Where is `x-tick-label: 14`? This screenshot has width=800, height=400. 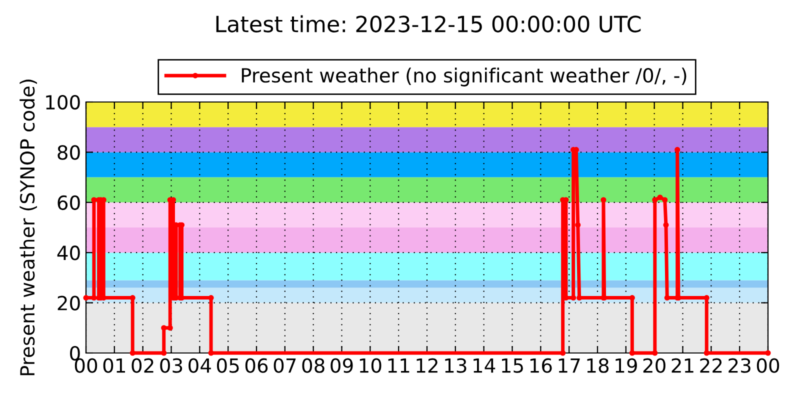
x-tick-label: 14 is located at coordinates (485, 365).